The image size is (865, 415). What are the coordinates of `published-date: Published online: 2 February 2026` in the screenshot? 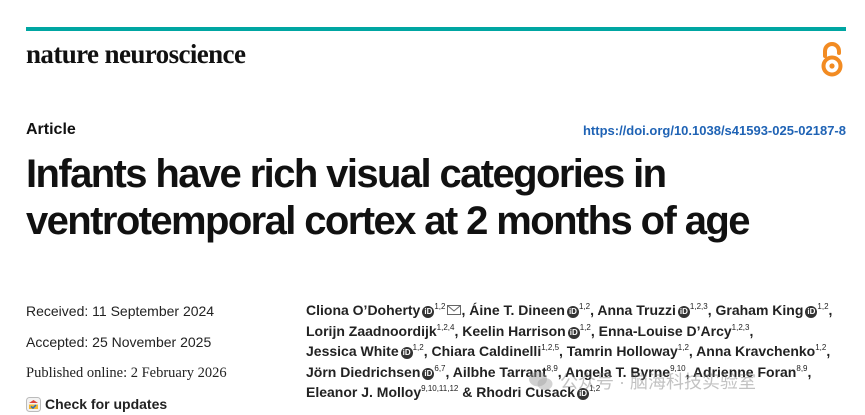 It's located at (126, 373).